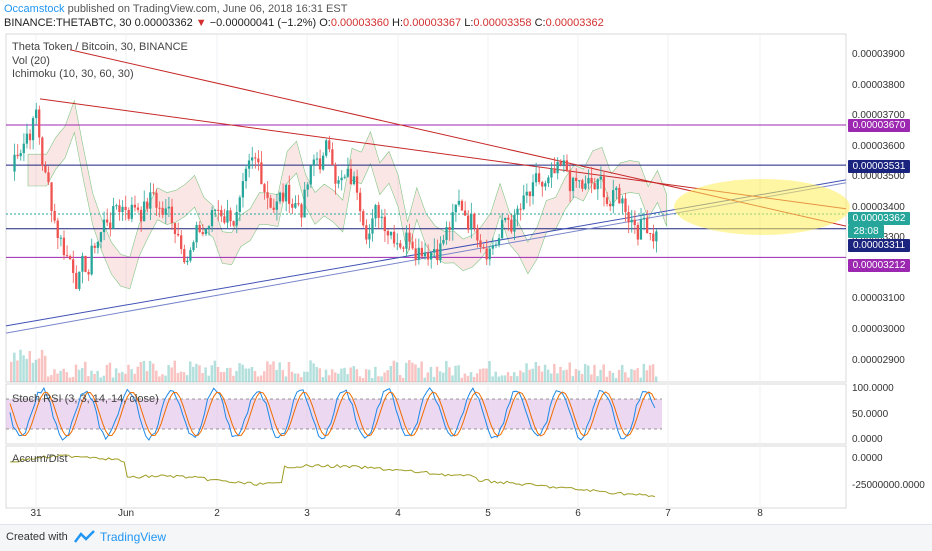 The image size is (932, 551). What do you see at coordinates (878, 329) in the screenshot?
I see `y-tick: 0.00003000` at bounding box center [878, 329].